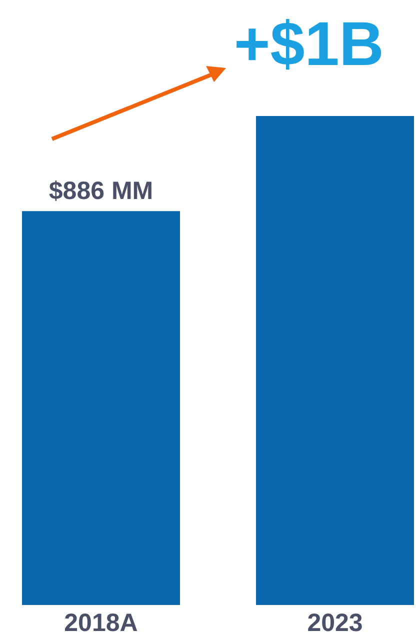 Image resolution: width=416 pixels, height=638 pixels. What do you see at coordinates (101, 622) in the screenshot?
I see `x-tick-label: 2018A` at bounding box center [101, 622].